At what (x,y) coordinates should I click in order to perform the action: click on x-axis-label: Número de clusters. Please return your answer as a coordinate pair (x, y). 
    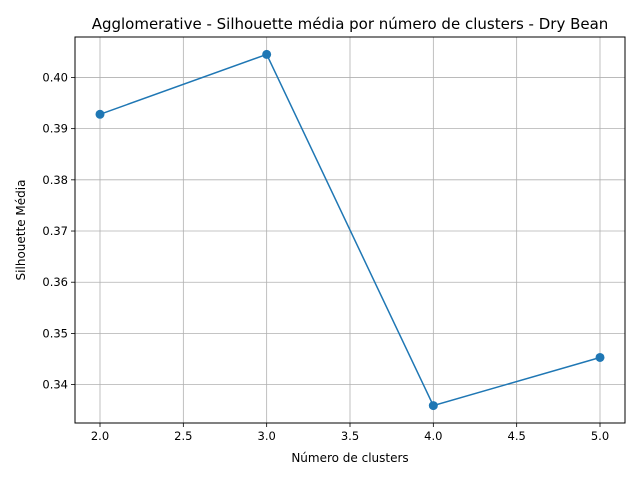
    Looking at the image, I should click on (349, 458).